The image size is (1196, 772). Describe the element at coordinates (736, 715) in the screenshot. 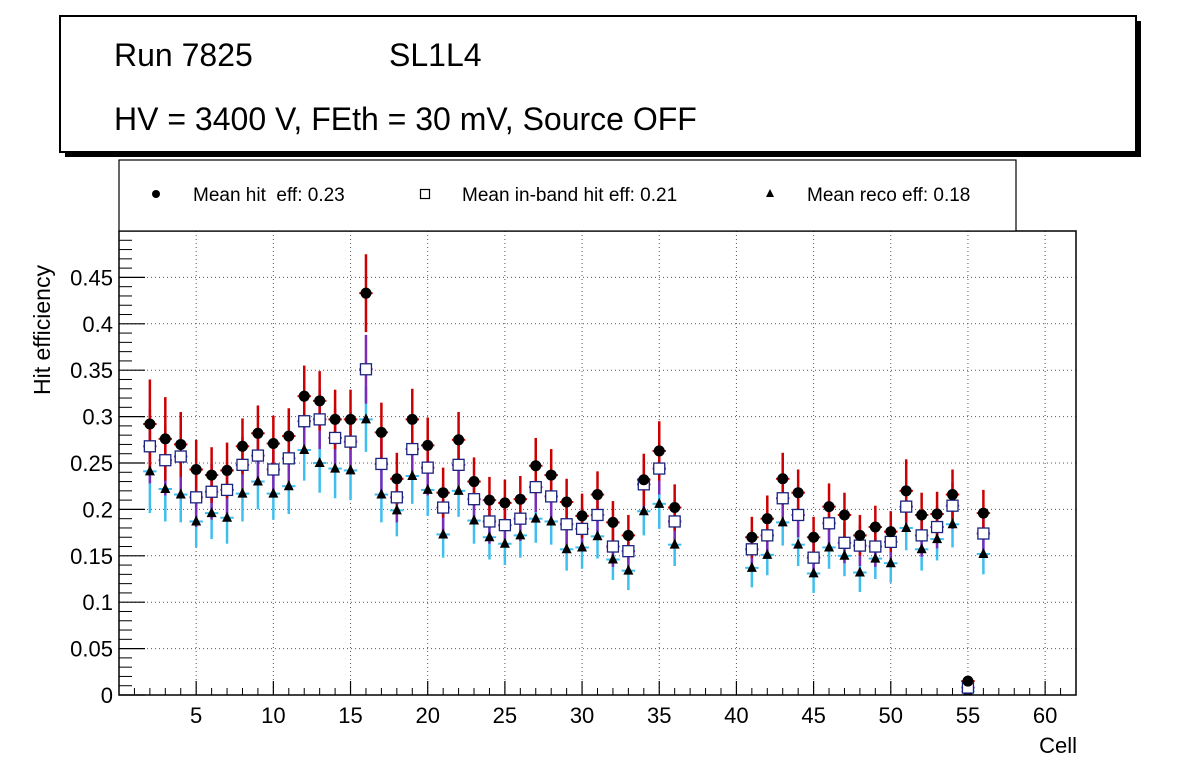

I see `x-tick-label: 40` at that location.